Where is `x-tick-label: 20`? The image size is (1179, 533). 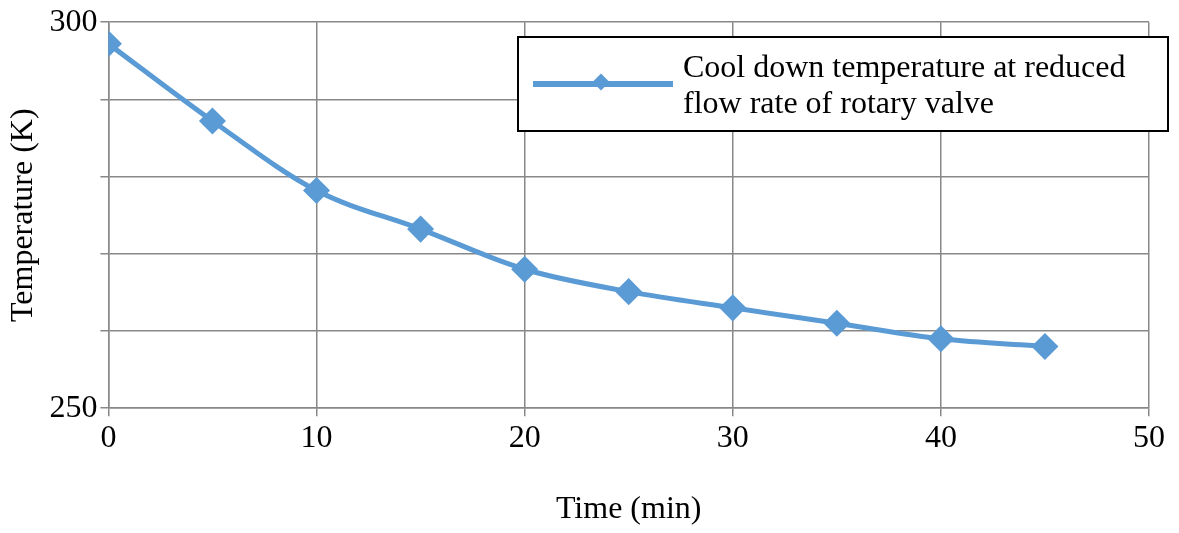 x-tick-label: 20 is located at coordinates (524, 435).